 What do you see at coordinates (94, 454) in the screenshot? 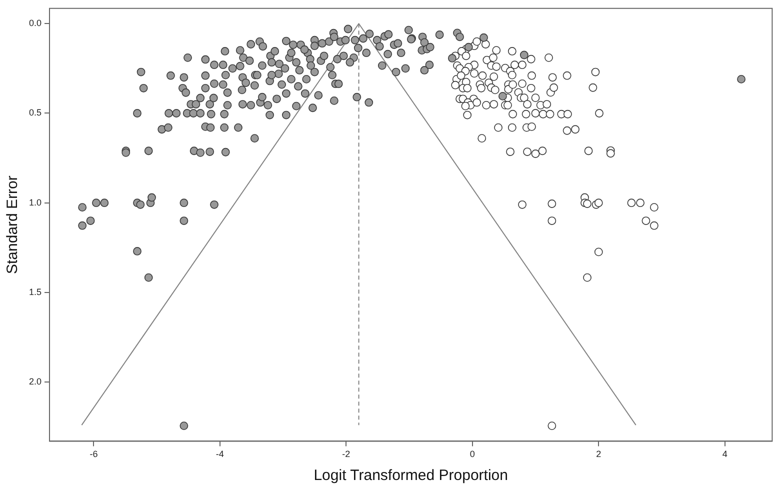
I see `x-tick-label: -6` at bounding box center [94, 454].